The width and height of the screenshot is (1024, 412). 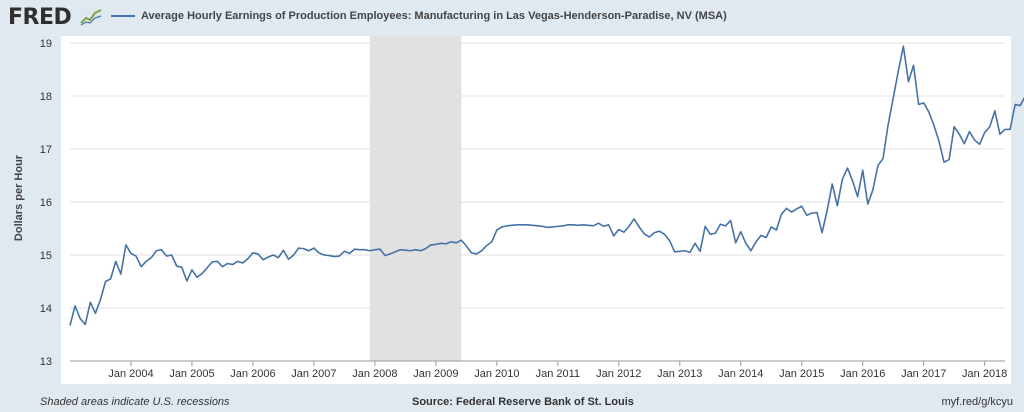 What do you see at coordinates (740, 374) in the screenshot?
I see `x-tick-label: Jan 2014` at bounding box center [740, 374].